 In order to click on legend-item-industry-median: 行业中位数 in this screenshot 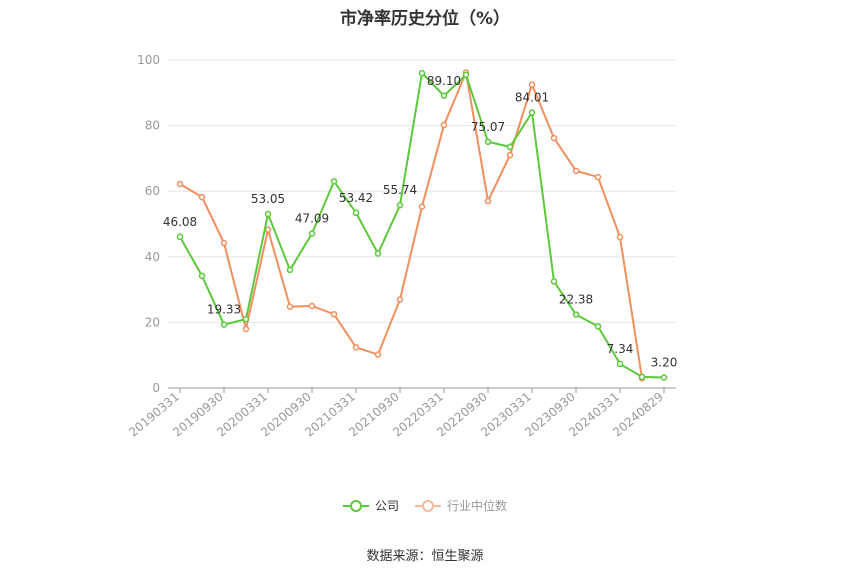, I will do `click(461, 505)`.